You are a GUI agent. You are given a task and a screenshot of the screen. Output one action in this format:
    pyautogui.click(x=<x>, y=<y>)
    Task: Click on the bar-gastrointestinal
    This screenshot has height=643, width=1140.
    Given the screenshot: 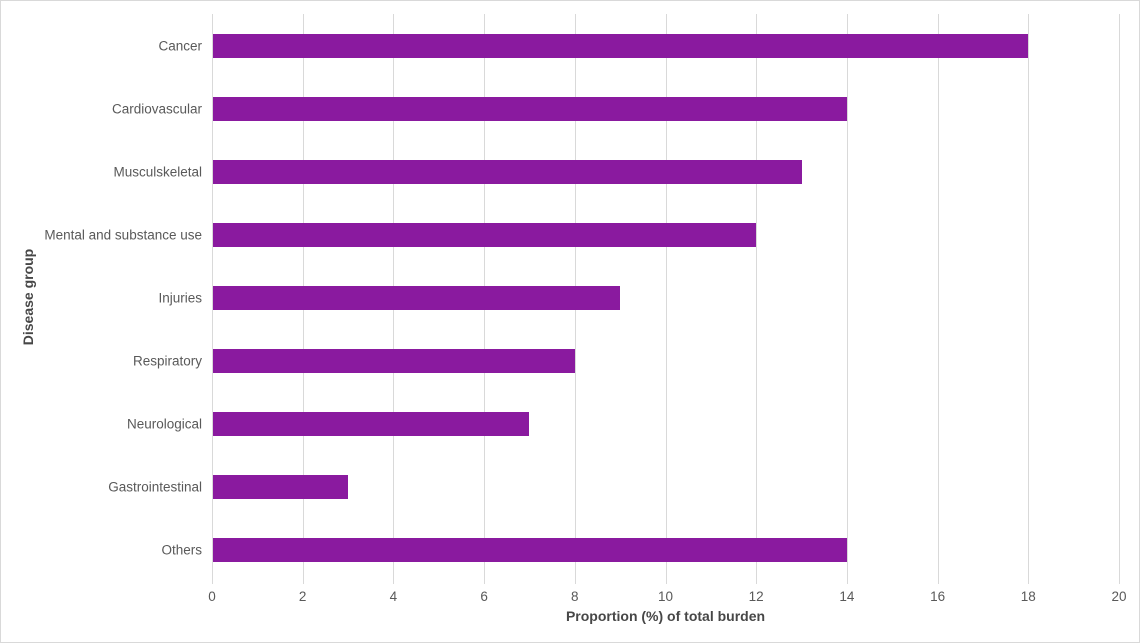 What is the action you would take?
    pyautogui.click(x=281, y=486)
    